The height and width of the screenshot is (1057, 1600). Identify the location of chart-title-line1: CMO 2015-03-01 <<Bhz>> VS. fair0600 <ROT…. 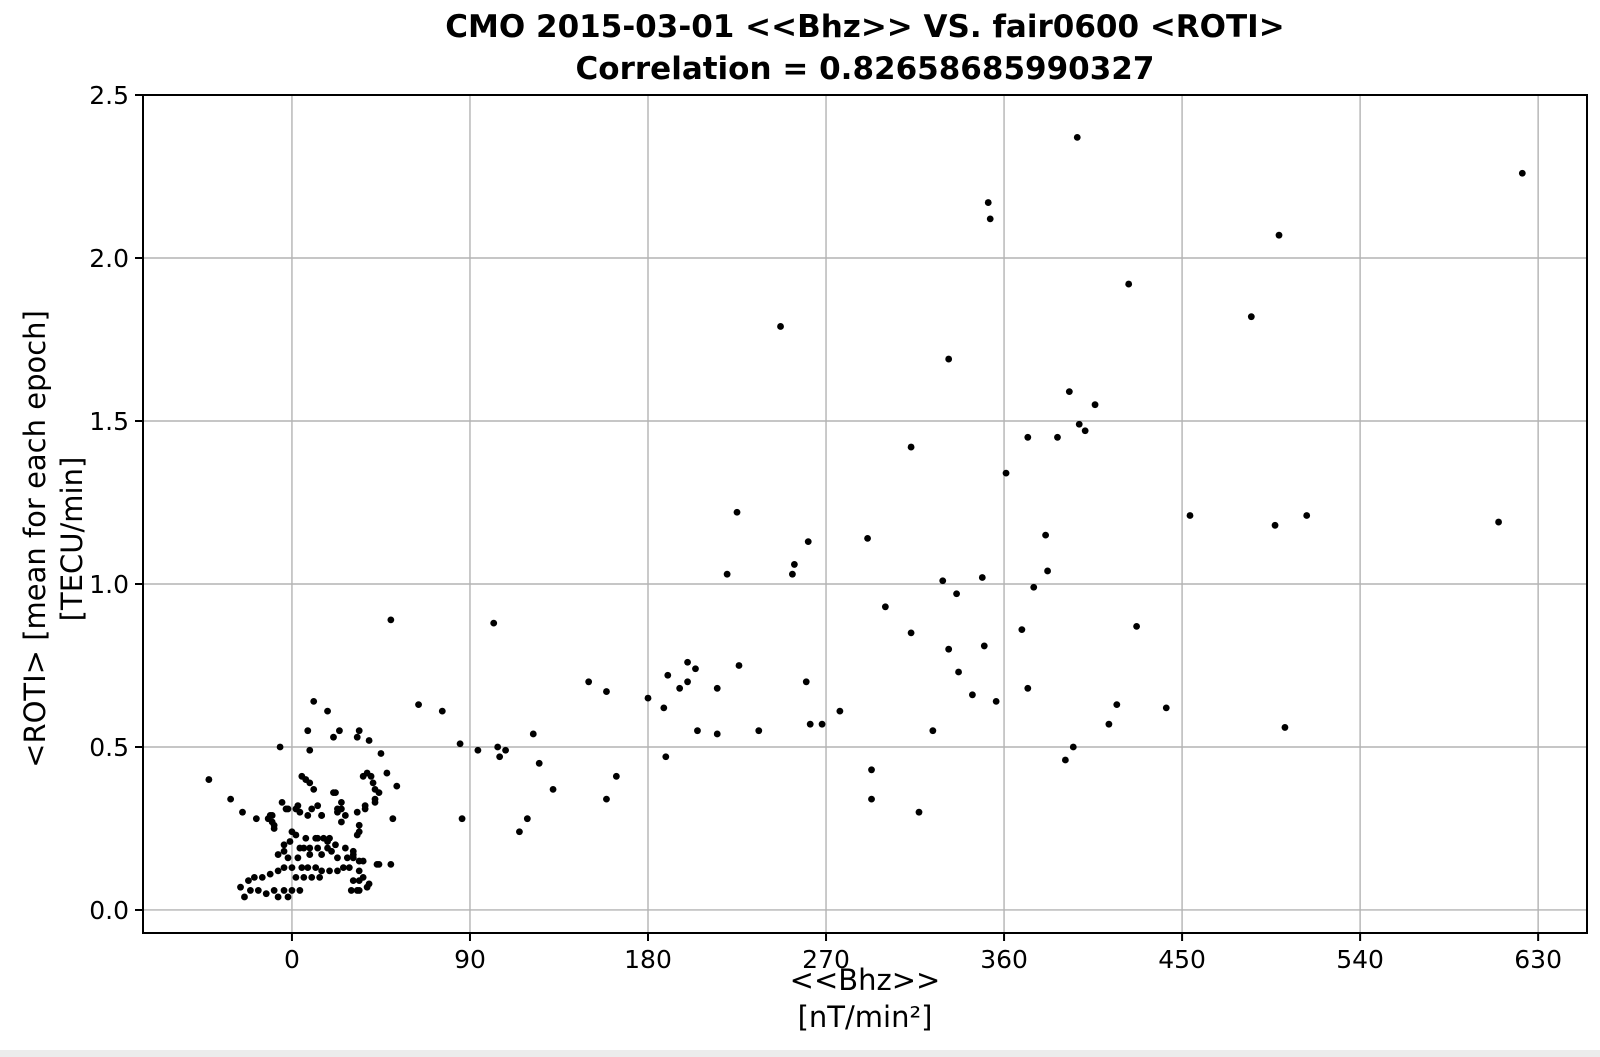
(865, 27).